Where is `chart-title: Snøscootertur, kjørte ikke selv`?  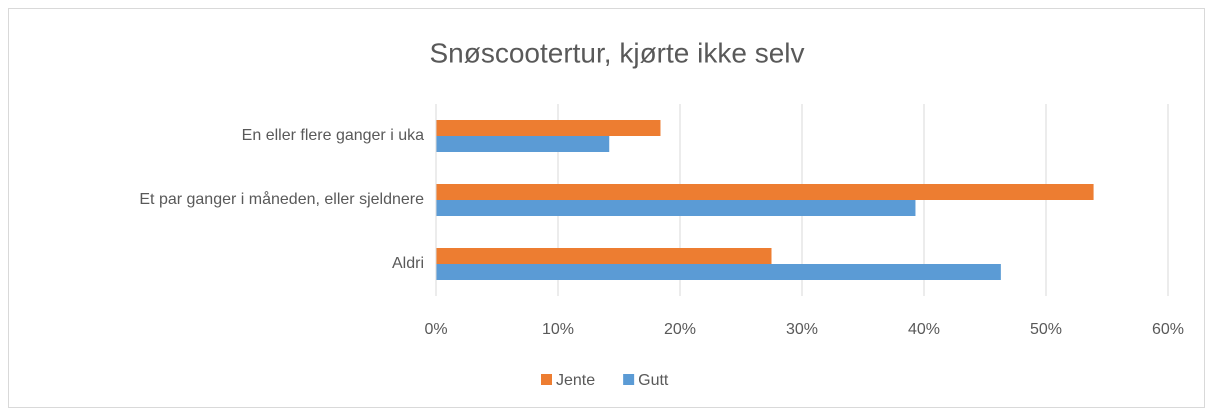 chart-title: Snøscootertur, kjørte ikke selv is located at coordinates (616, 52).